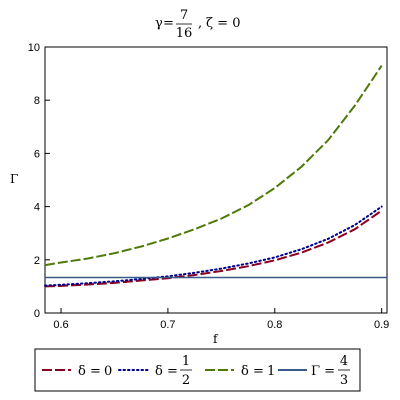 This screenshot has height=400, width=400. Describe the element at coordinates (108, 371) in the screenshot. I see `legend-label-delta0-value: 0` at that location.